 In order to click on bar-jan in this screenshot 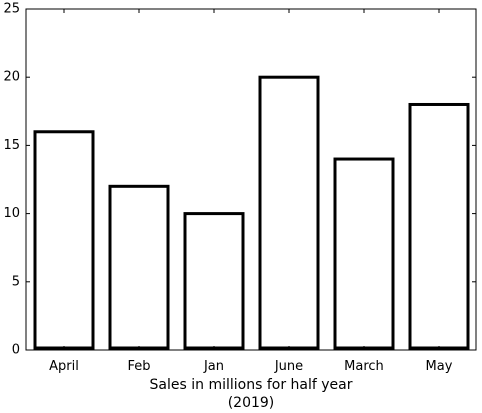, I will do `click(214, 281)`.